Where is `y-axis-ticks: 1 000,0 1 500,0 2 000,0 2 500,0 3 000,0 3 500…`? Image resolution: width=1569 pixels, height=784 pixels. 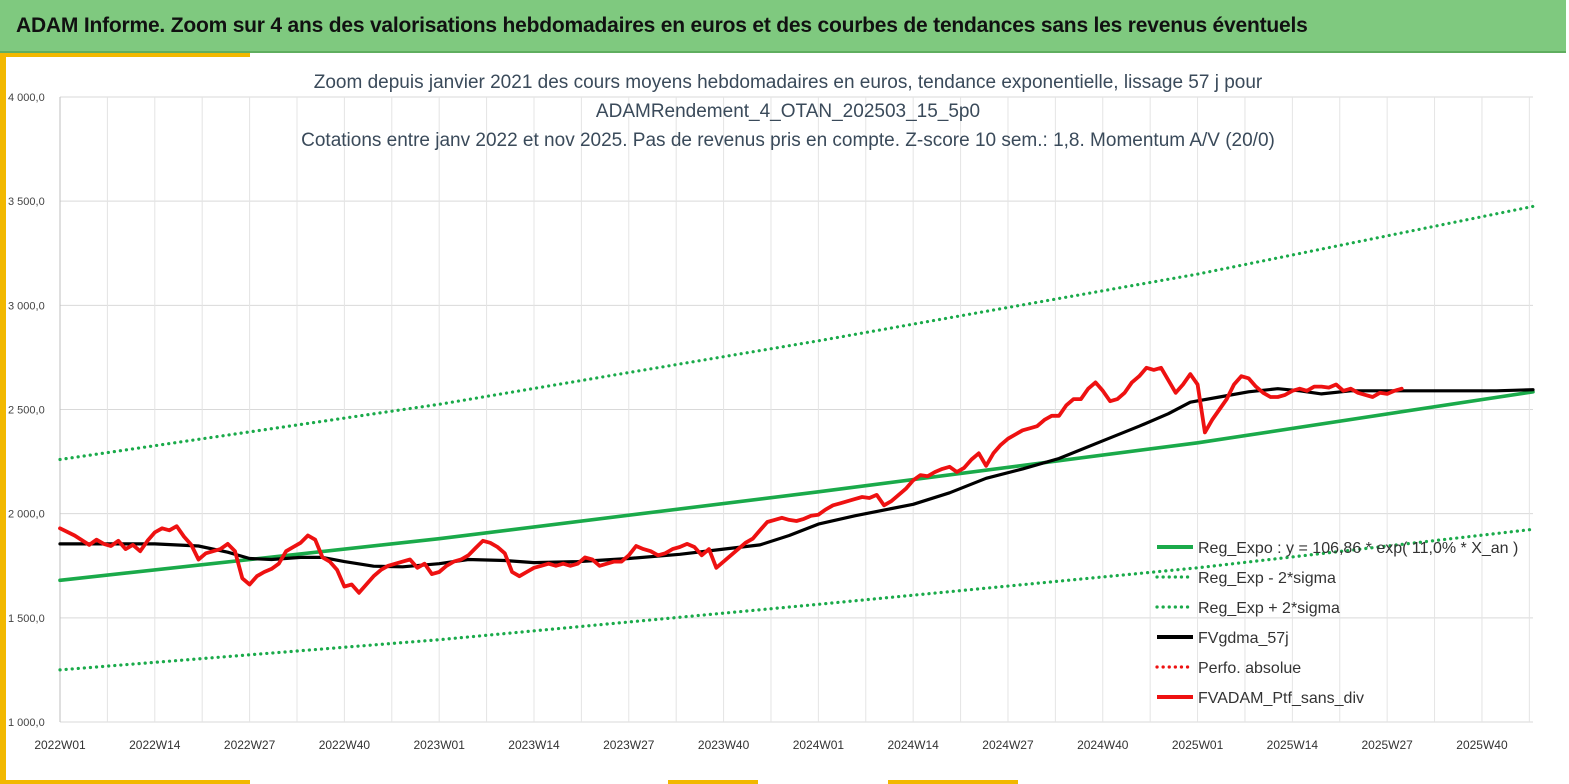
y-axis-ticks: 1 000,0 1 500,0 2 000,0 2 500,0 3 000,0 3 500… is located at coordinates (26, 410).